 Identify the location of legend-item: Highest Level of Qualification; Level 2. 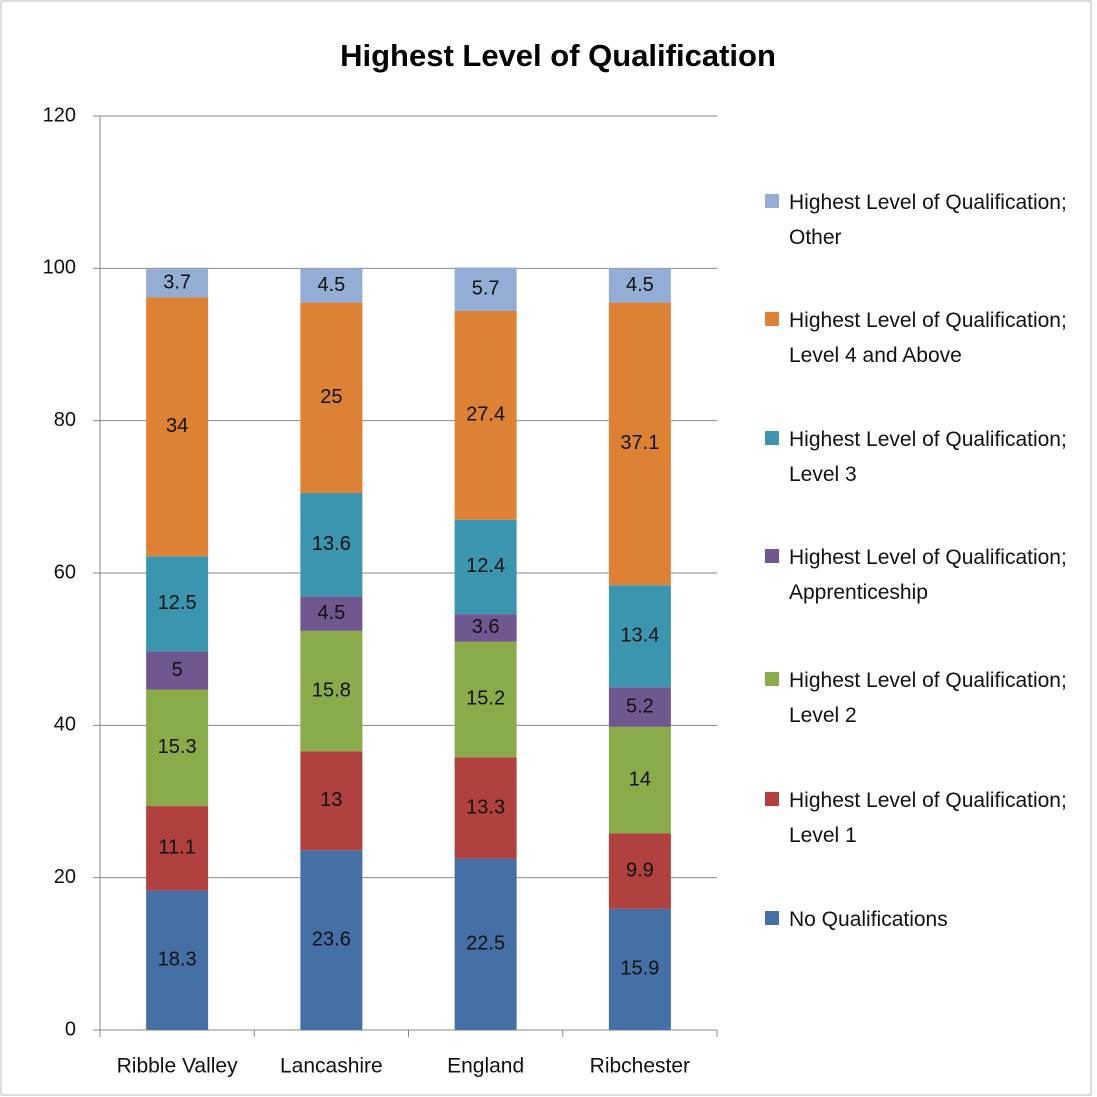
(925, 698).